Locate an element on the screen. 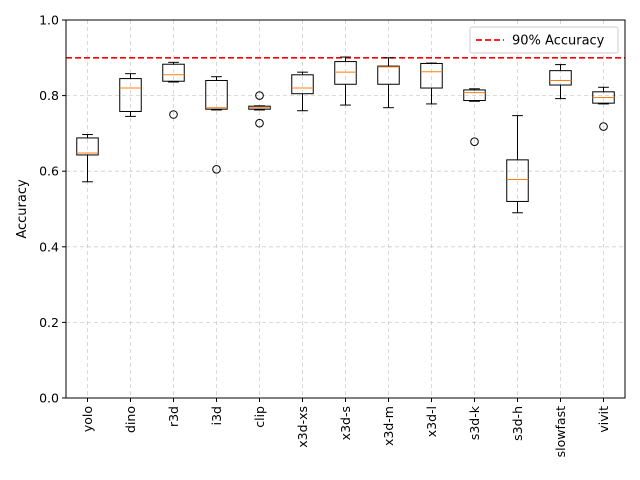 The width and height of the screenshot is (640, 480). box-s3d-h is located at coordinates (517, 164).